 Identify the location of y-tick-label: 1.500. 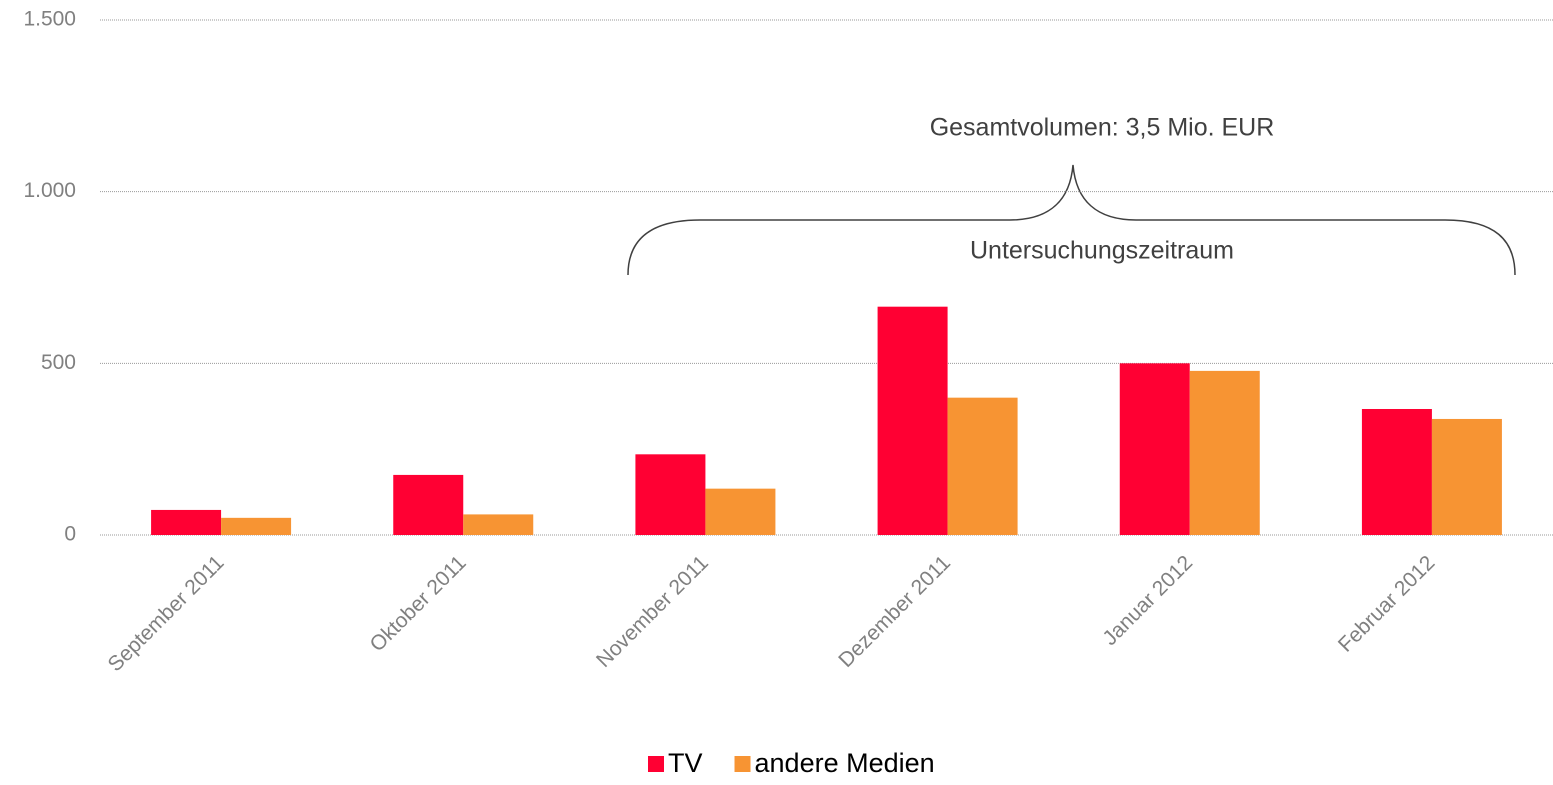
(49, 19).